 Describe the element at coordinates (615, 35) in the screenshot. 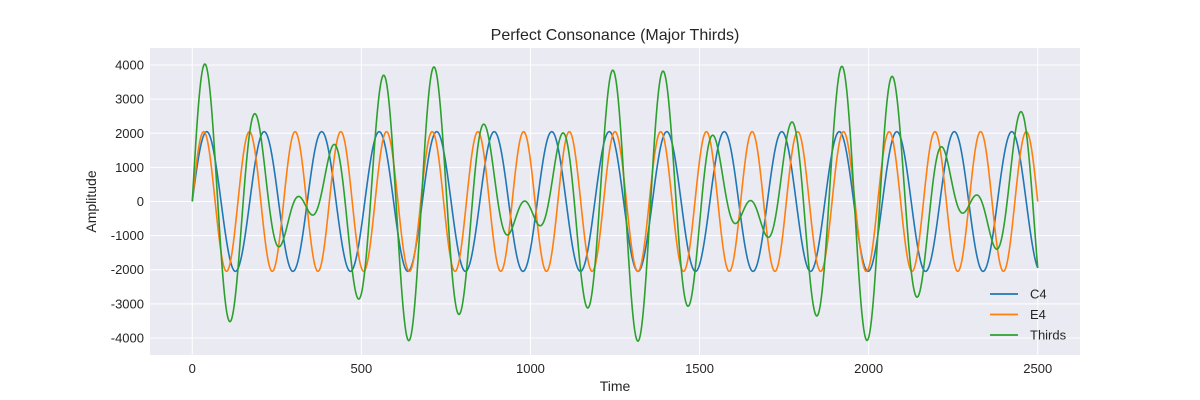

I see `chart-title: Perfect Consonance (Major Thirds)` at that location.